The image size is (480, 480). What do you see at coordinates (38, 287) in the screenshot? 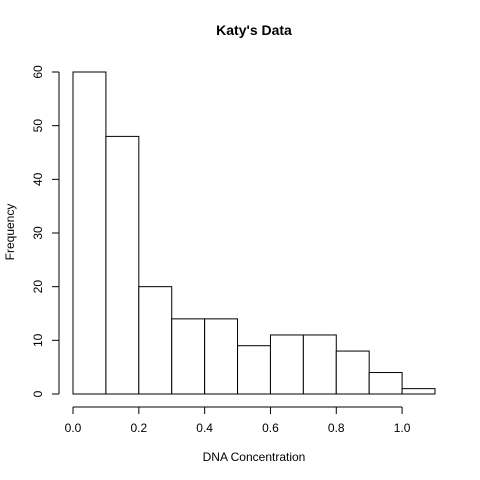
I see `y-tick-label-2: 20` at bounding box center [38, 287].